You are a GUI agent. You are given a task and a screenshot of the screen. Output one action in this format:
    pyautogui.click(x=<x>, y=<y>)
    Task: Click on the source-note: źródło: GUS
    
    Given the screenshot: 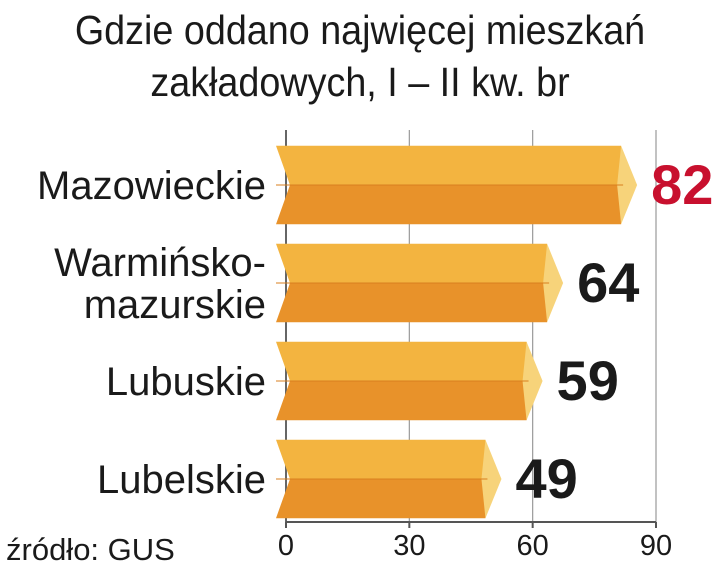 What is the action you would take?
    pyautogui.click(x=90, y=549)
    